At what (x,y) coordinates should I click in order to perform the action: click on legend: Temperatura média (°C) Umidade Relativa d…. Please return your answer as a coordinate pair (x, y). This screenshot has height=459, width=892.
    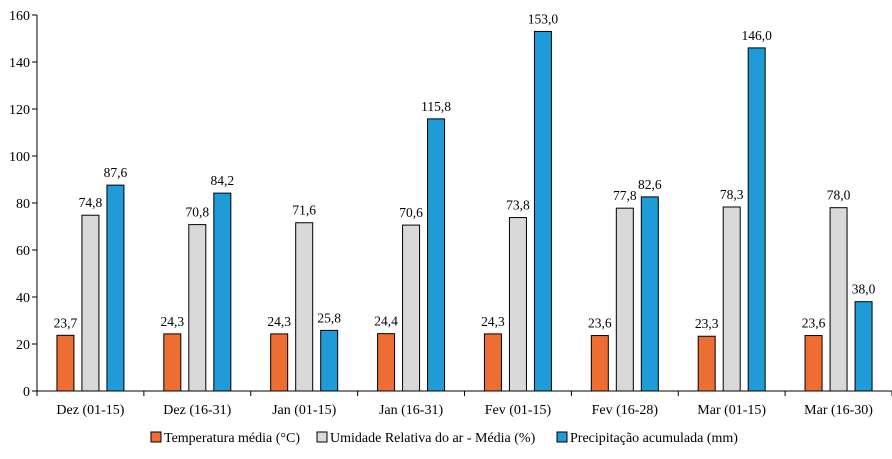
    Looking at the image, I should click on (444, 438).